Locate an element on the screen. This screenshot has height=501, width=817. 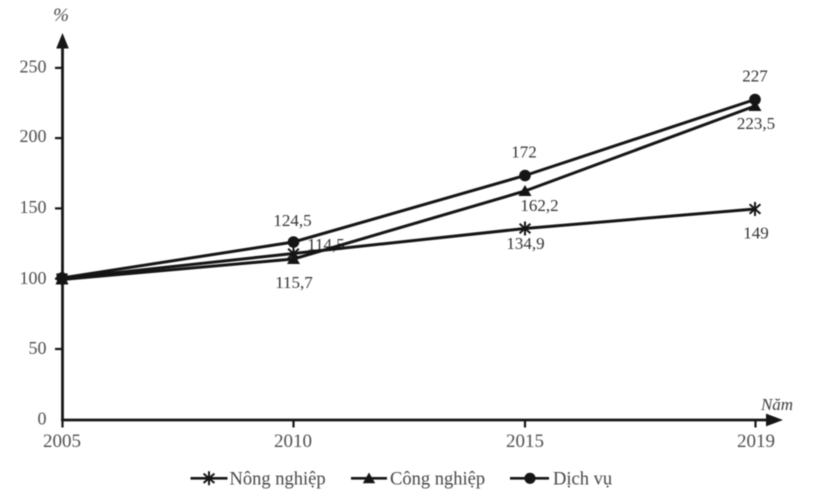
svg-text: 200 is located at coordinates (33, 136).